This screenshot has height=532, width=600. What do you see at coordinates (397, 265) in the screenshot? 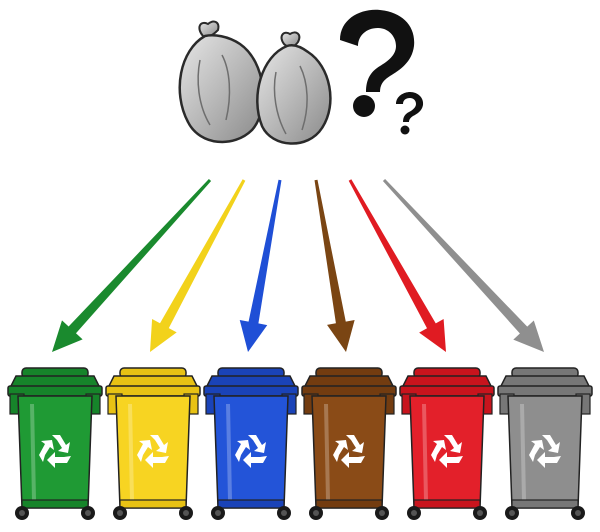
I see `red-arrow` at bounding box center [397, 265].